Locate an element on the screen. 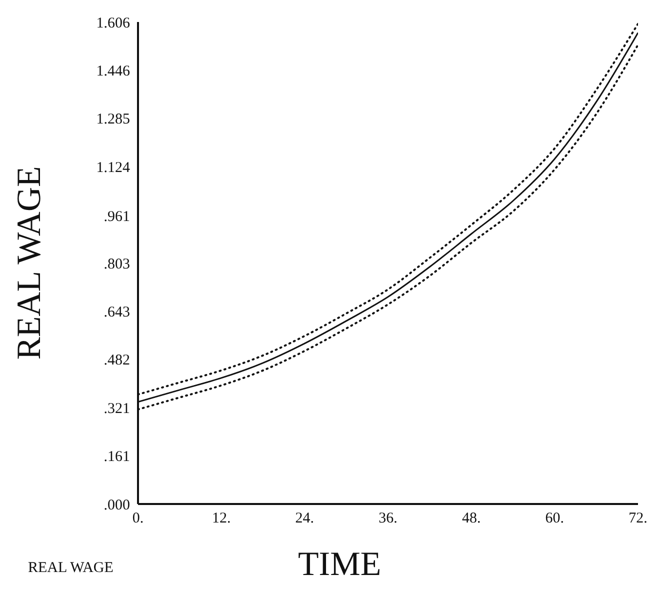 Image resolution: width=652 pixels, height=614 pixels. y-tick-label: 1.285 is located at coordinates (113, 120).